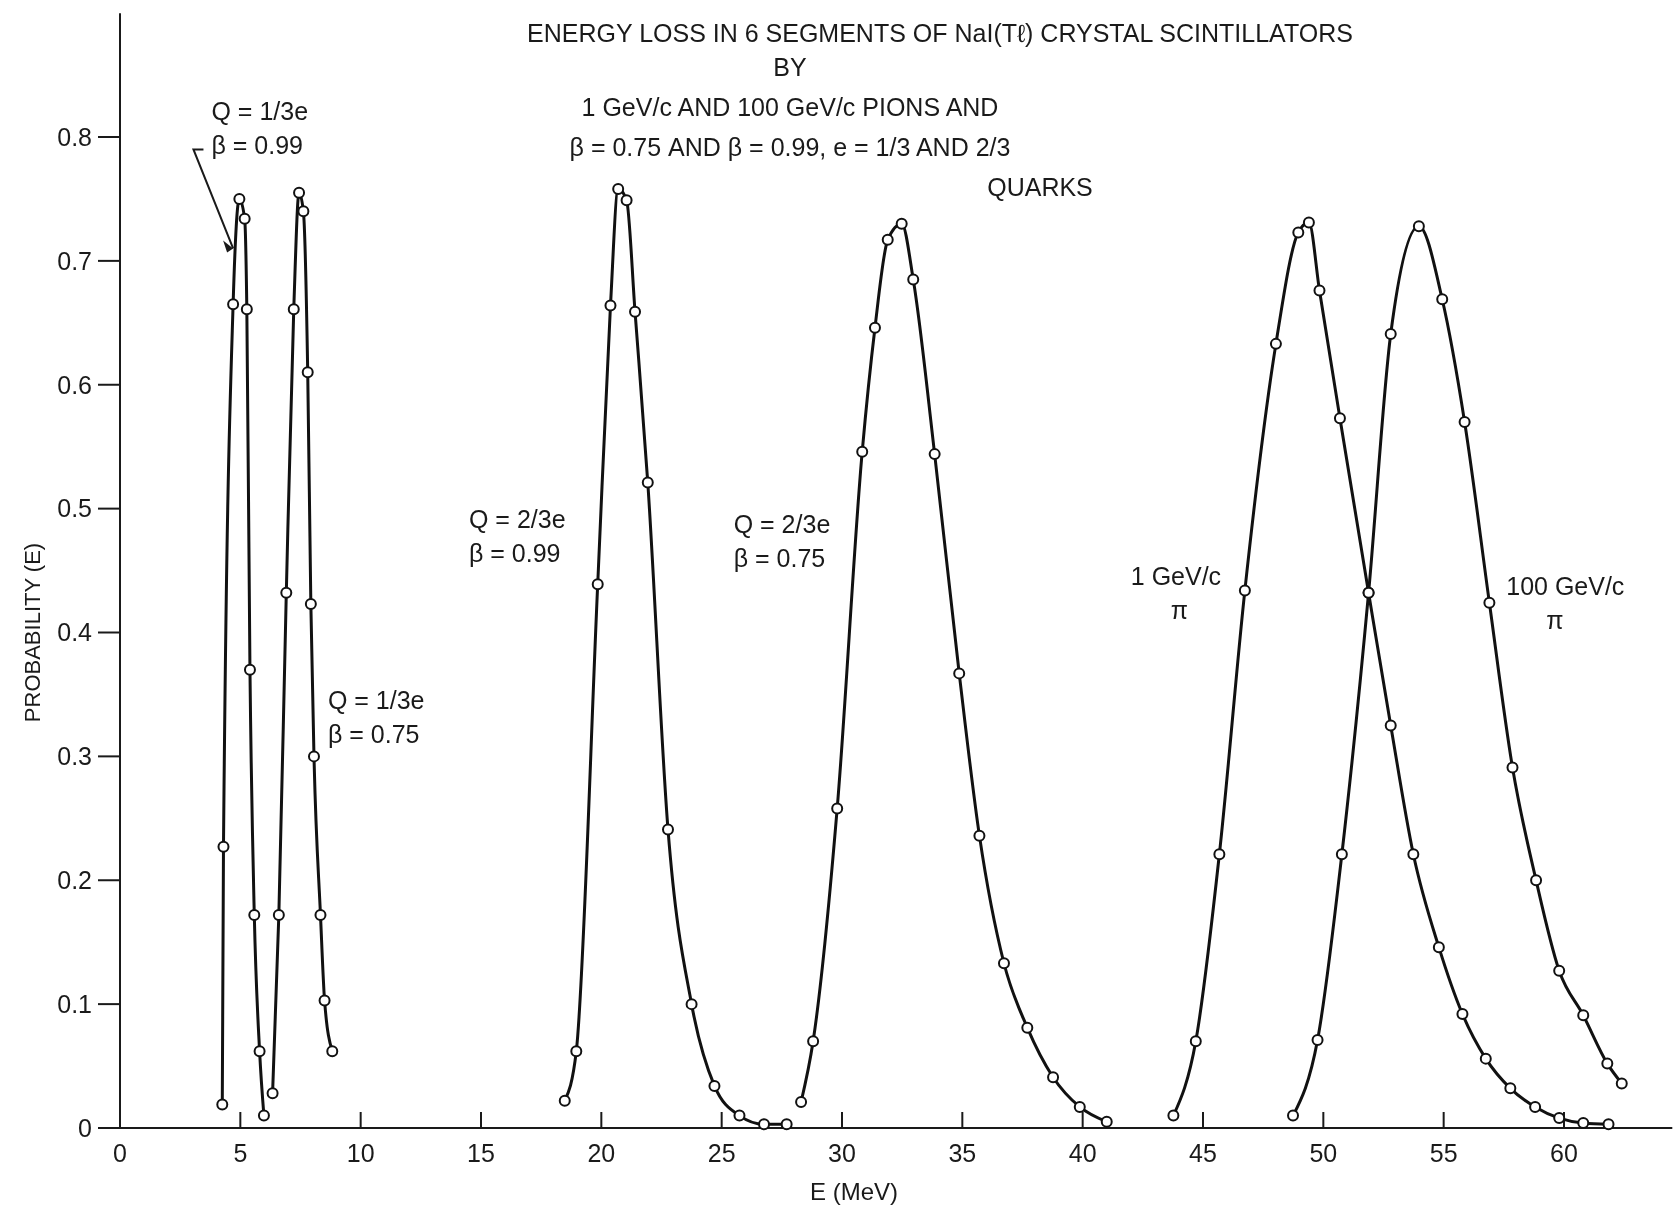 The image size is (1673, 1217). I want to click on x-tick-label: 40, so click(1082, 1153).